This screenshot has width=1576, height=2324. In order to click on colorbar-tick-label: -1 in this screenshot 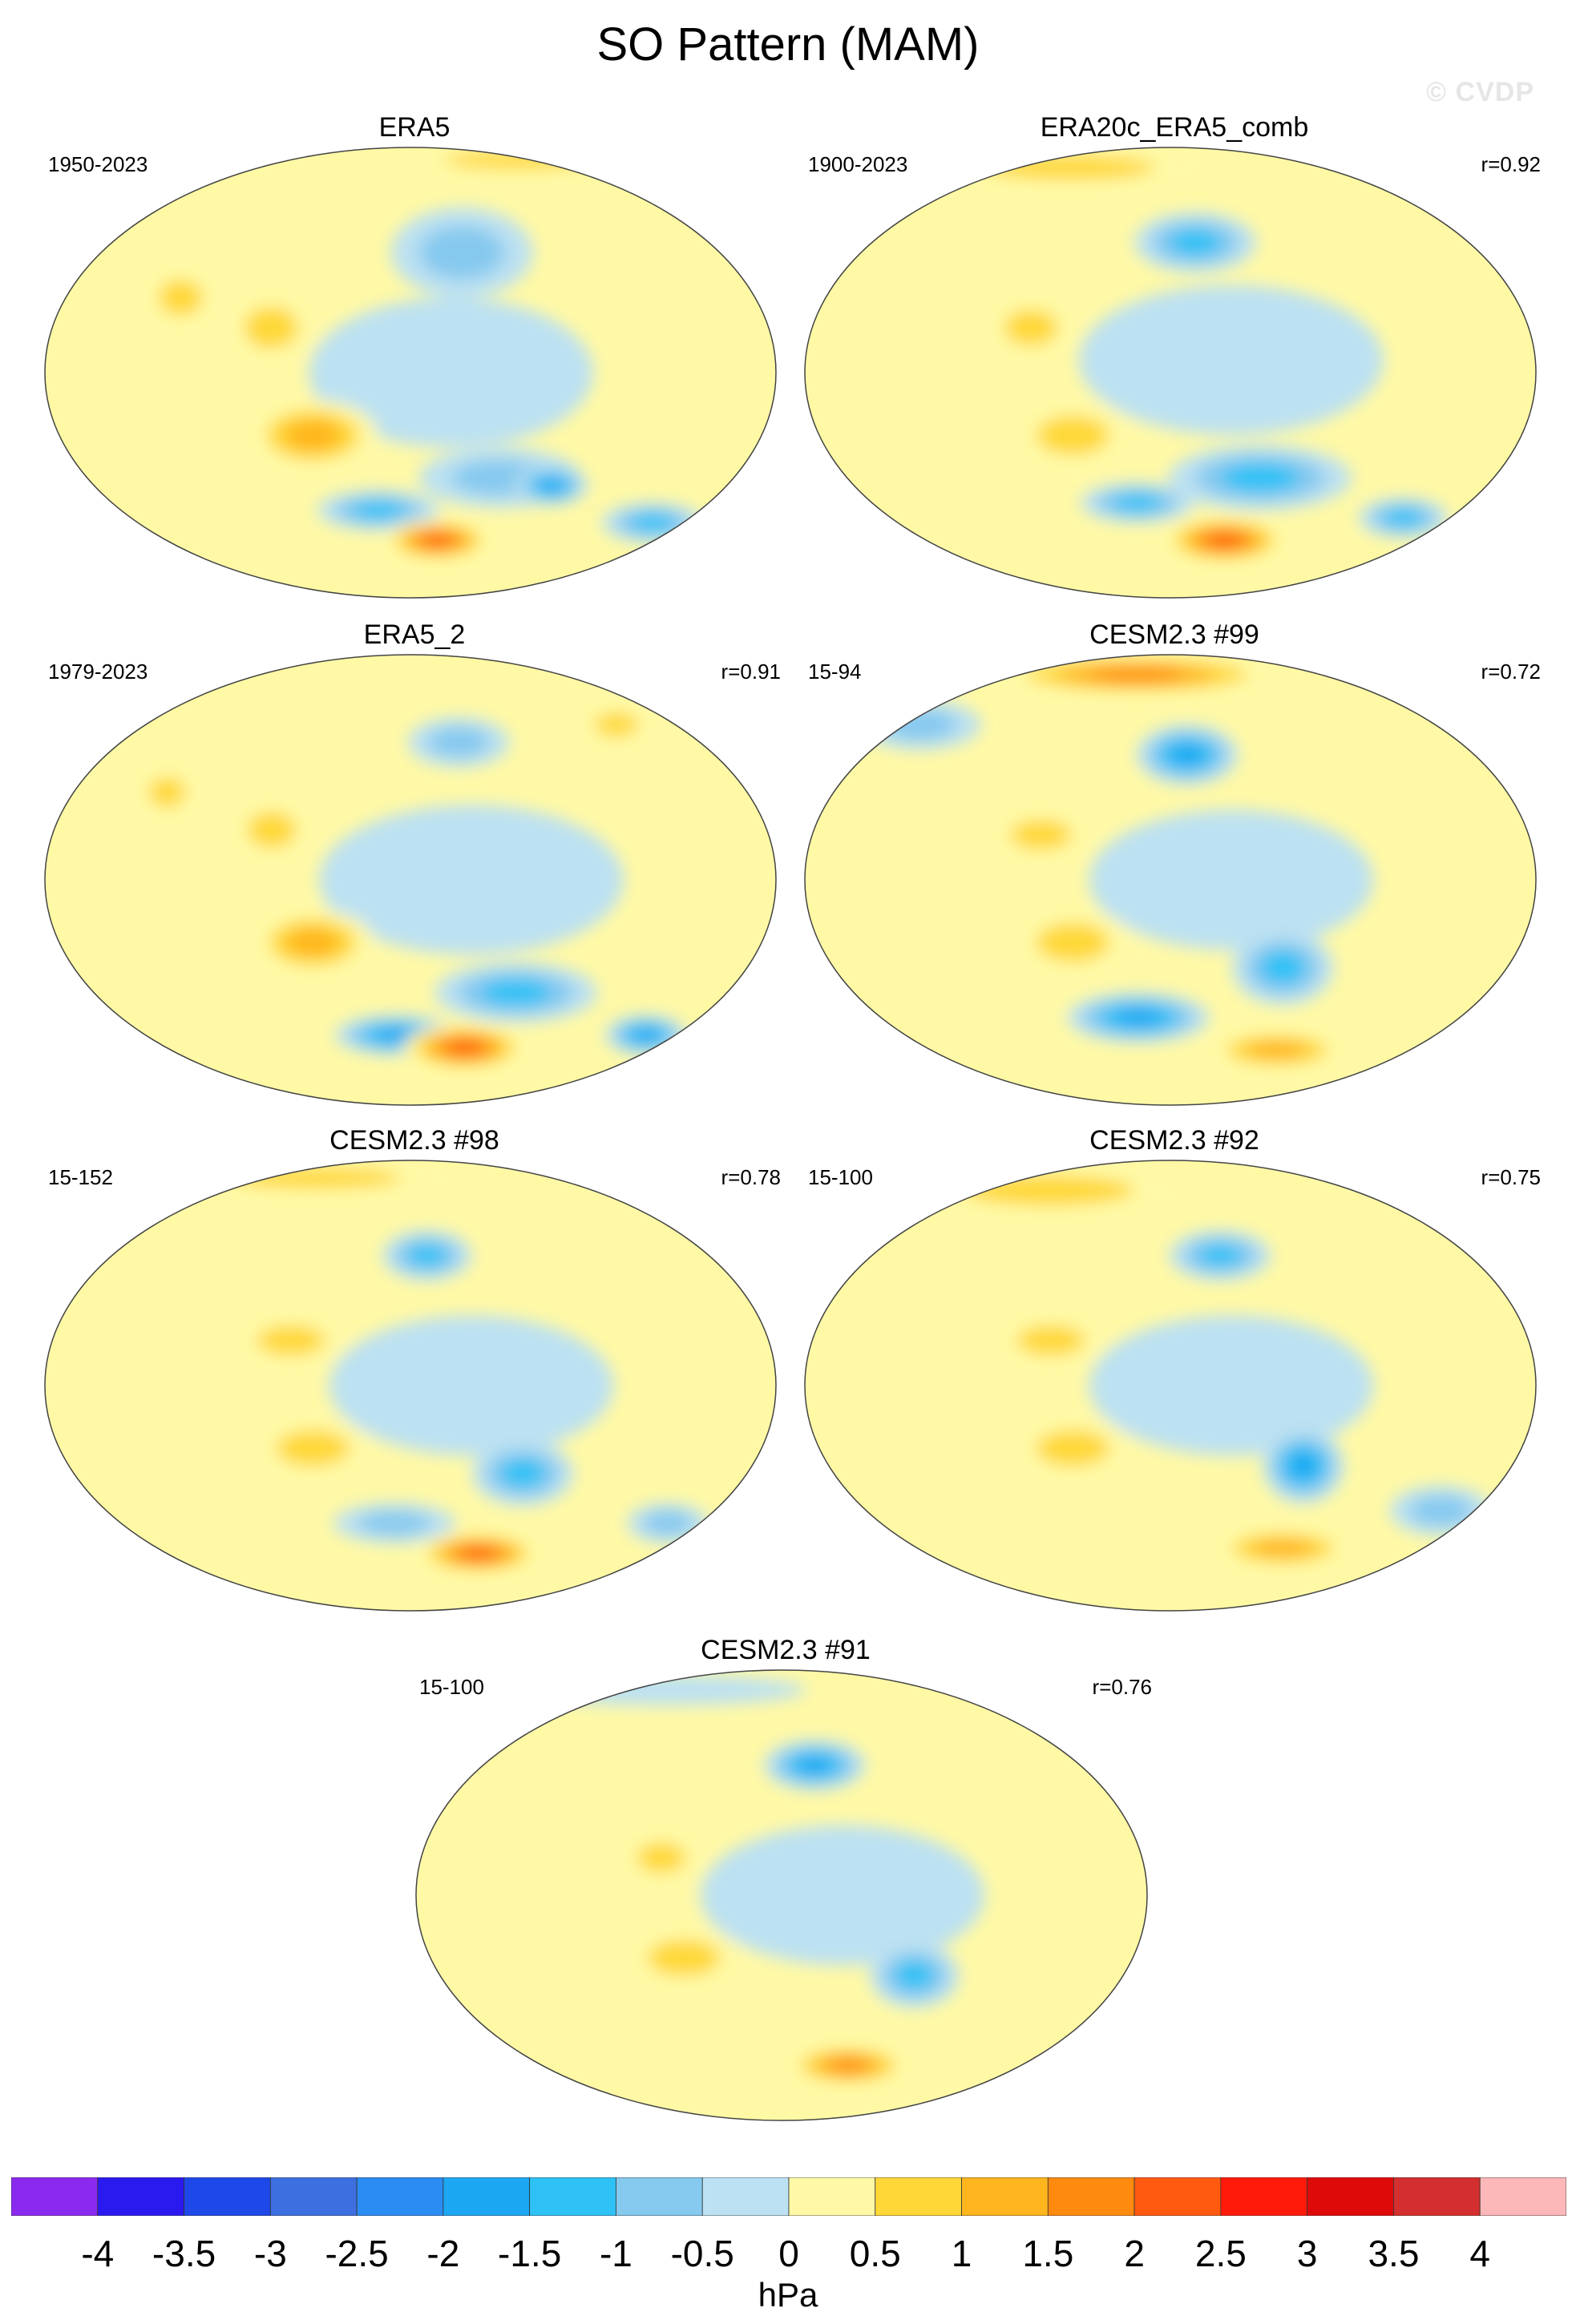, I will do `click(615, 2253)`.